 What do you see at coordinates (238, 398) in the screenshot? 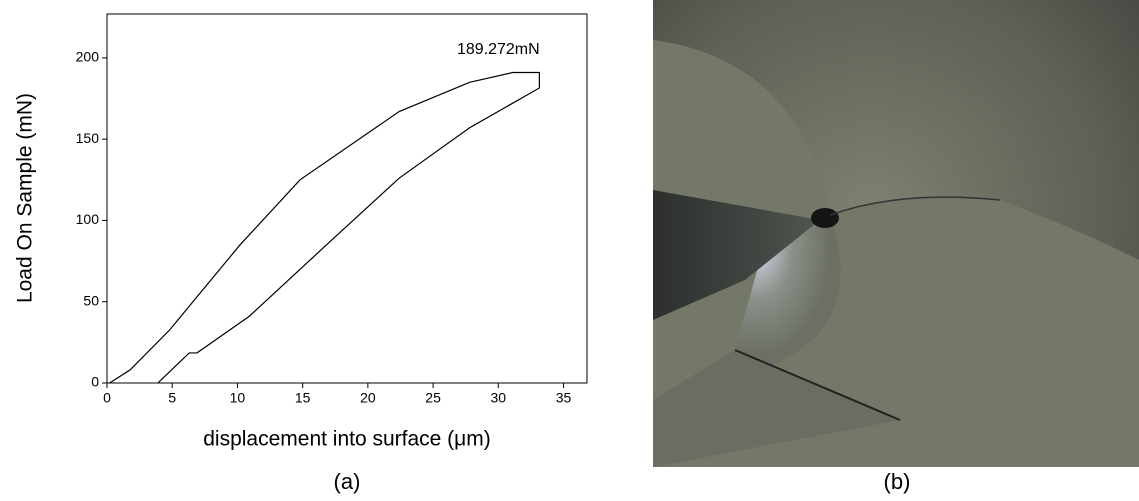
I see `x-tick-label: 10` at bounding box center [238, 398].